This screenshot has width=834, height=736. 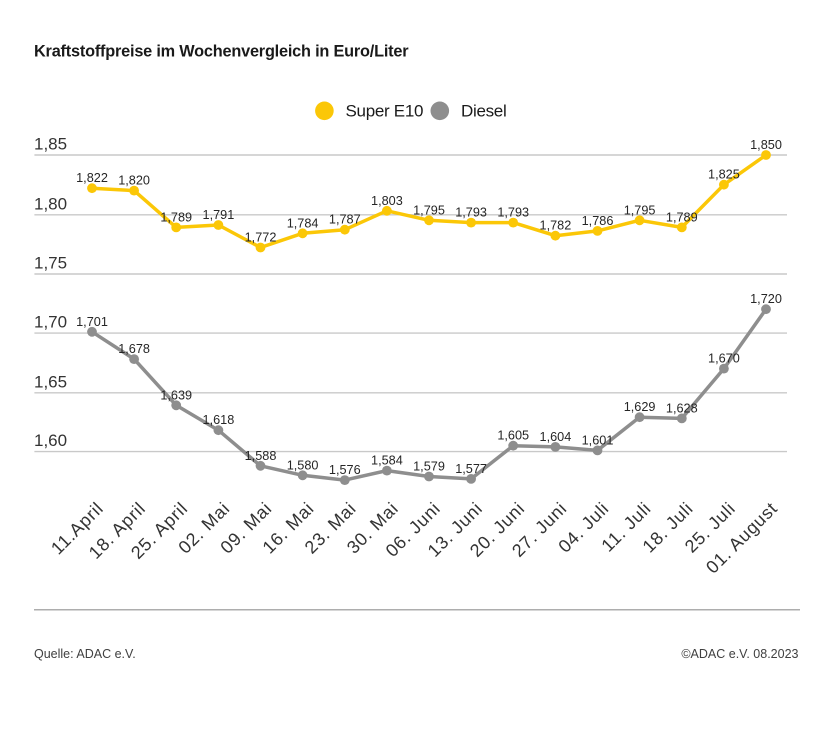 What do you see at coordinates (640, 407) in the screenshot?
I see `svg-text: 1,629` at bounding box center [640, 407].